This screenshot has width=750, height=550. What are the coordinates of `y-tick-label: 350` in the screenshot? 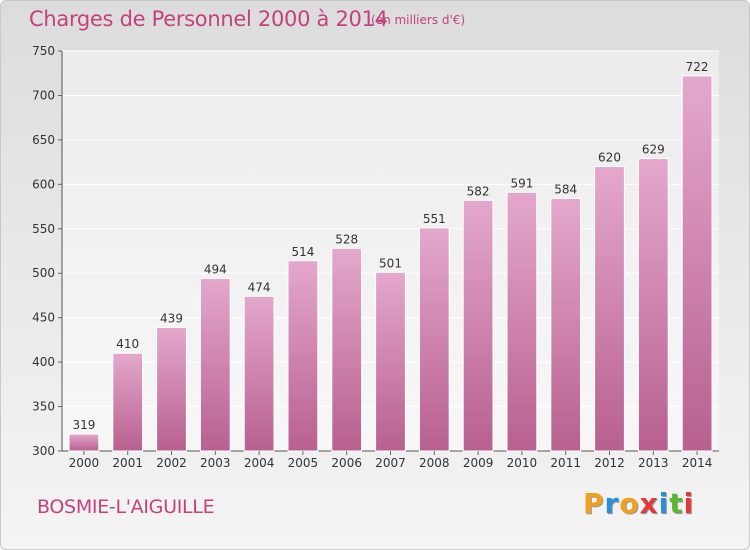 It's located at (43, 407).